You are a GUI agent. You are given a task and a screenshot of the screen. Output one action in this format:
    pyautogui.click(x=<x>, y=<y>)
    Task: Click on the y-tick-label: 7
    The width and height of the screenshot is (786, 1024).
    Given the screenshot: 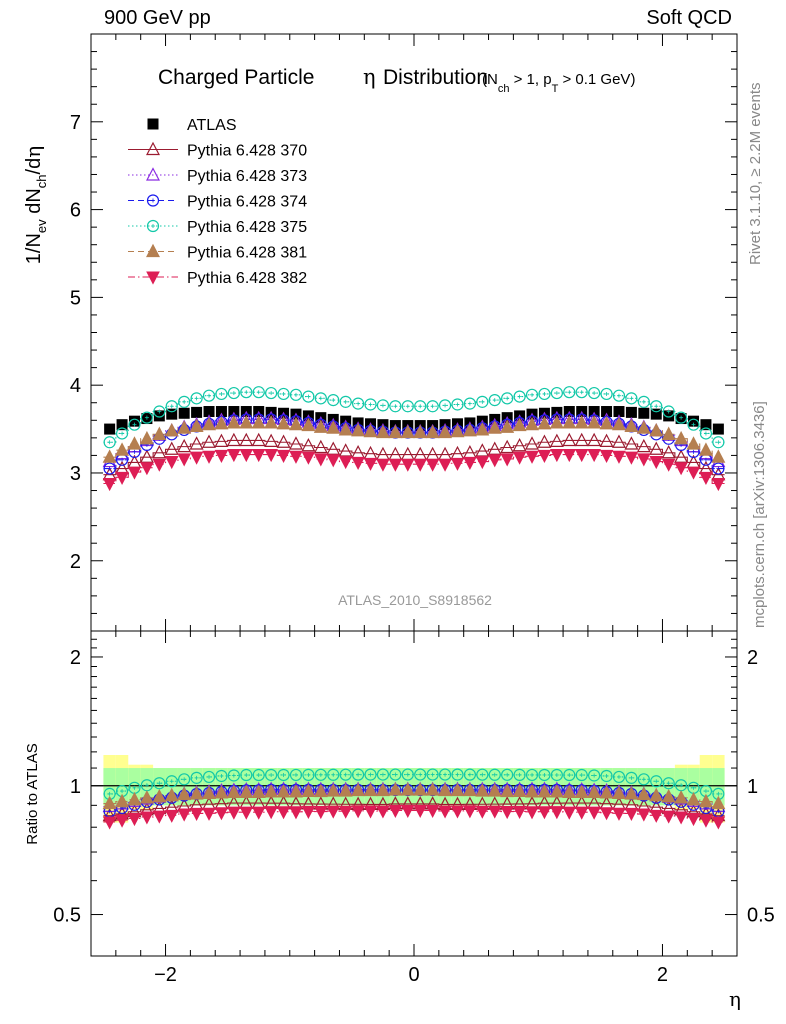 What is the action you would take?
    pyautogui.click(x=75, y=123)
    